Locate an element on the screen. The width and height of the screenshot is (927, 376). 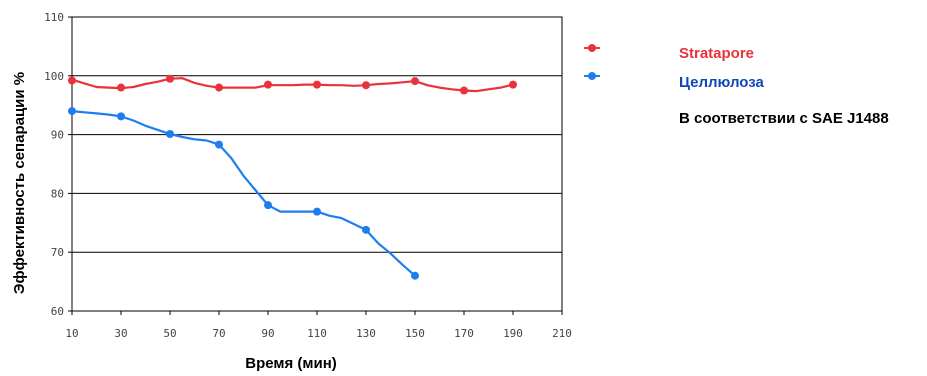
x-tick-label: 70 is located at coordinates (218, 333).